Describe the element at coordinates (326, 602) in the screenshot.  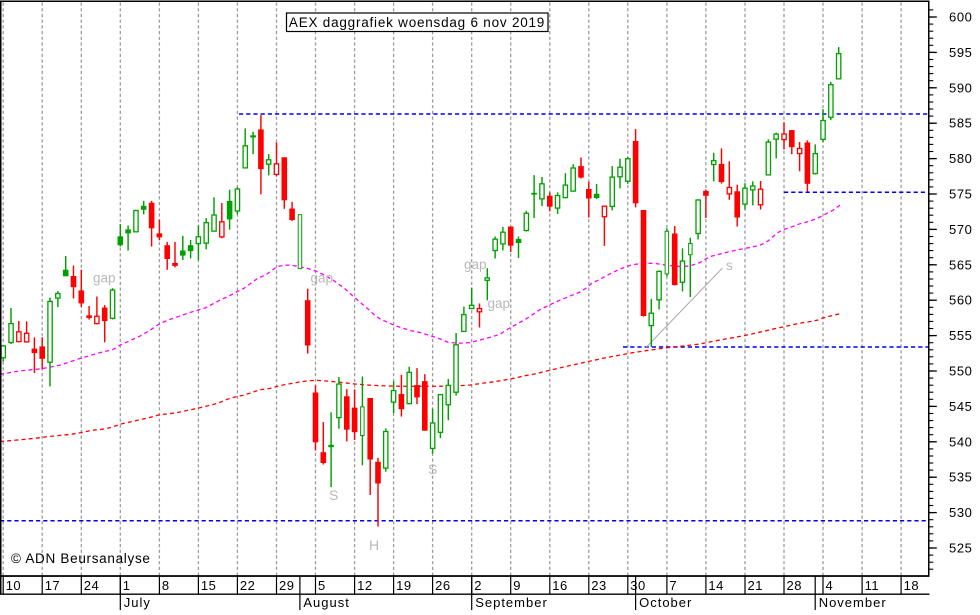
I see `svg-text: August` at that location.